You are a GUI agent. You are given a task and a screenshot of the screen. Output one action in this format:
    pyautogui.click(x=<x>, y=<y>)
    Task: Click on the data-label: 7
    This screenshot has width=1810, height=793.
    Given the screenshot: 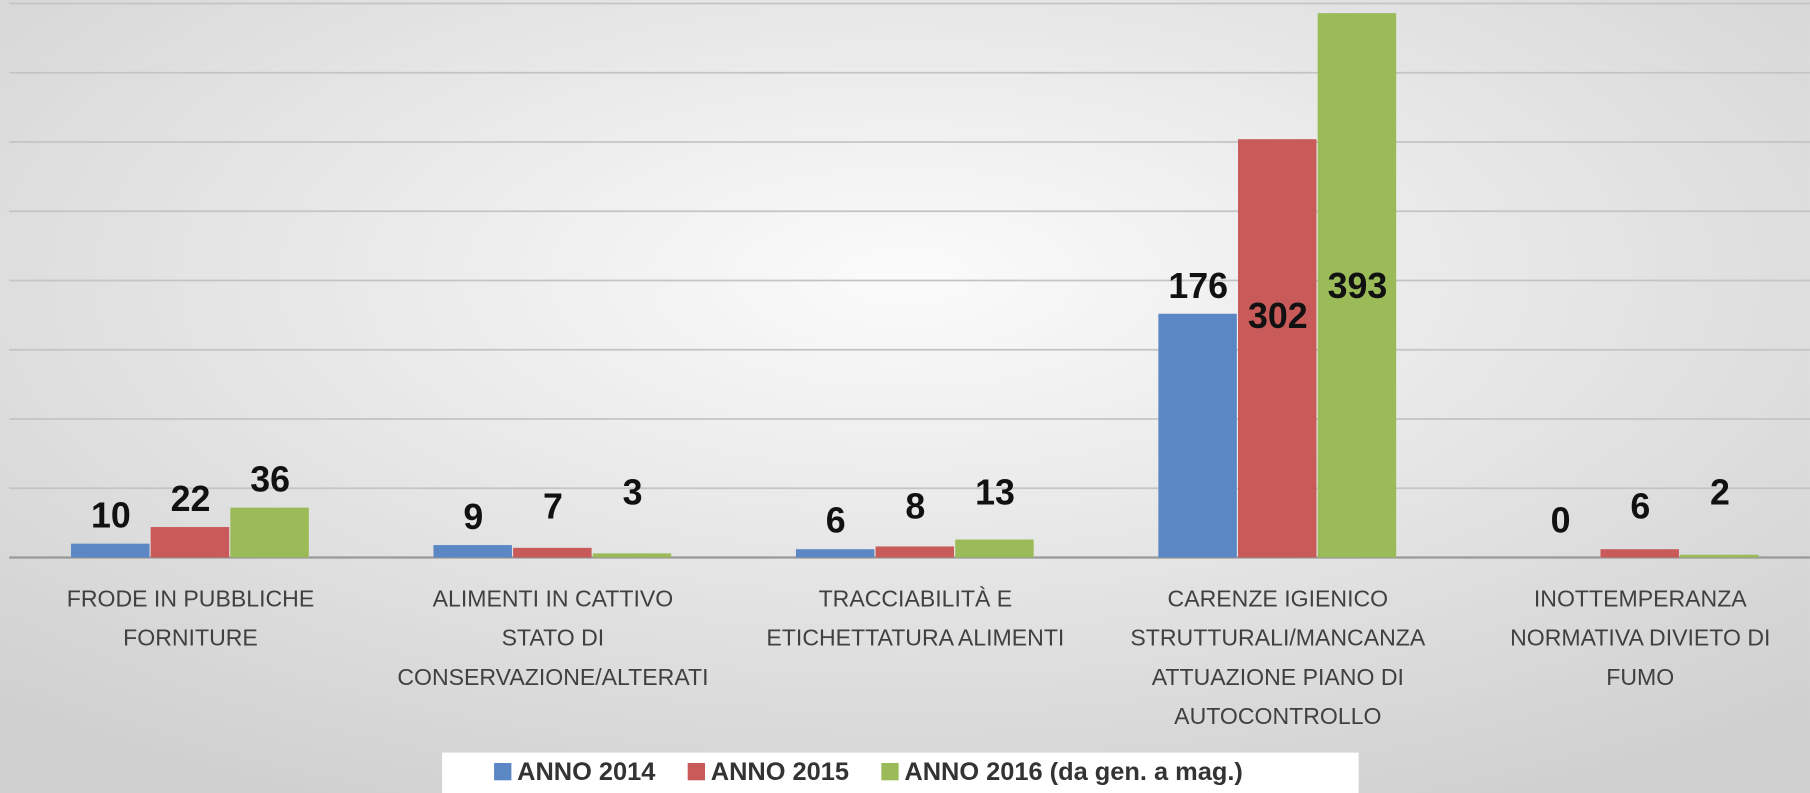 What is the action you would take?
    pyautogui.click(x=553, y=506)
    